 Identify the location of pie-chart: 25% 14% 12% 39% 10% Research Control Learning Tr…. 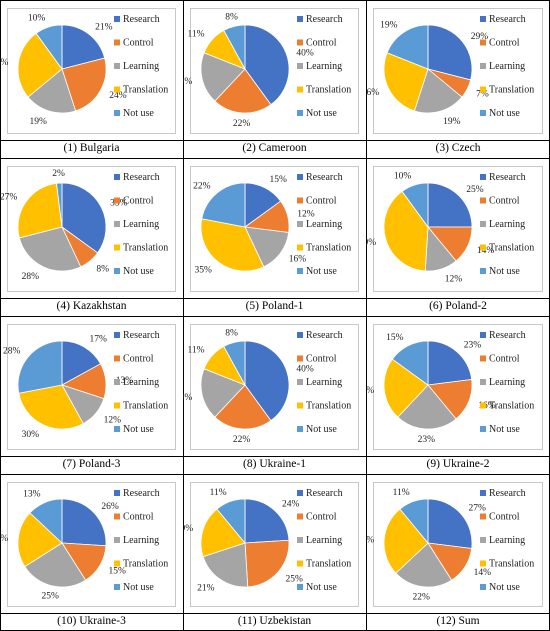
(450, 228).